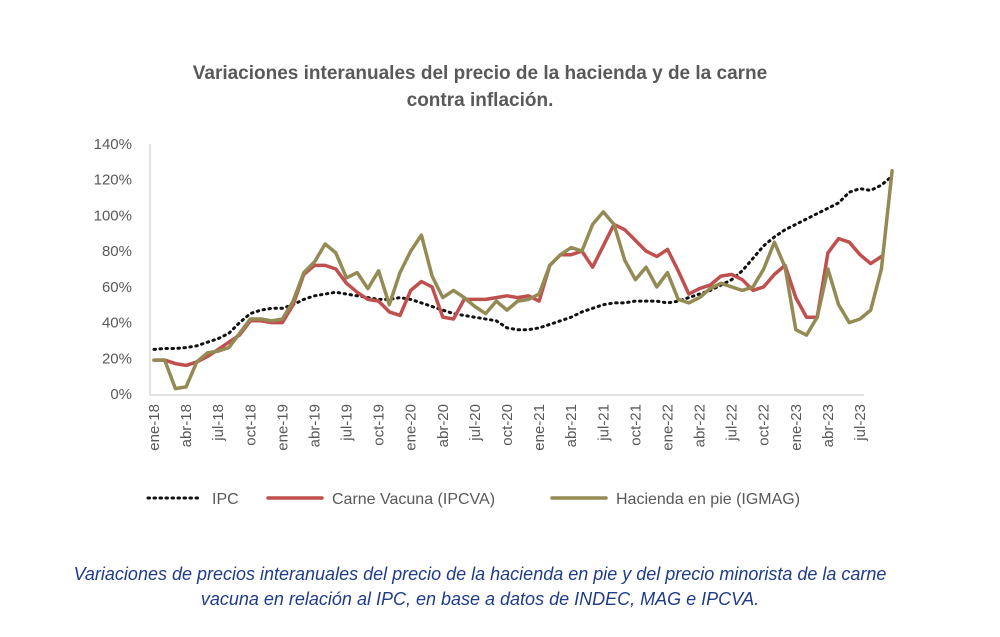 The image size is (1000, 637). I want to click on x-tick-label: jul-19, so click(347, 423).